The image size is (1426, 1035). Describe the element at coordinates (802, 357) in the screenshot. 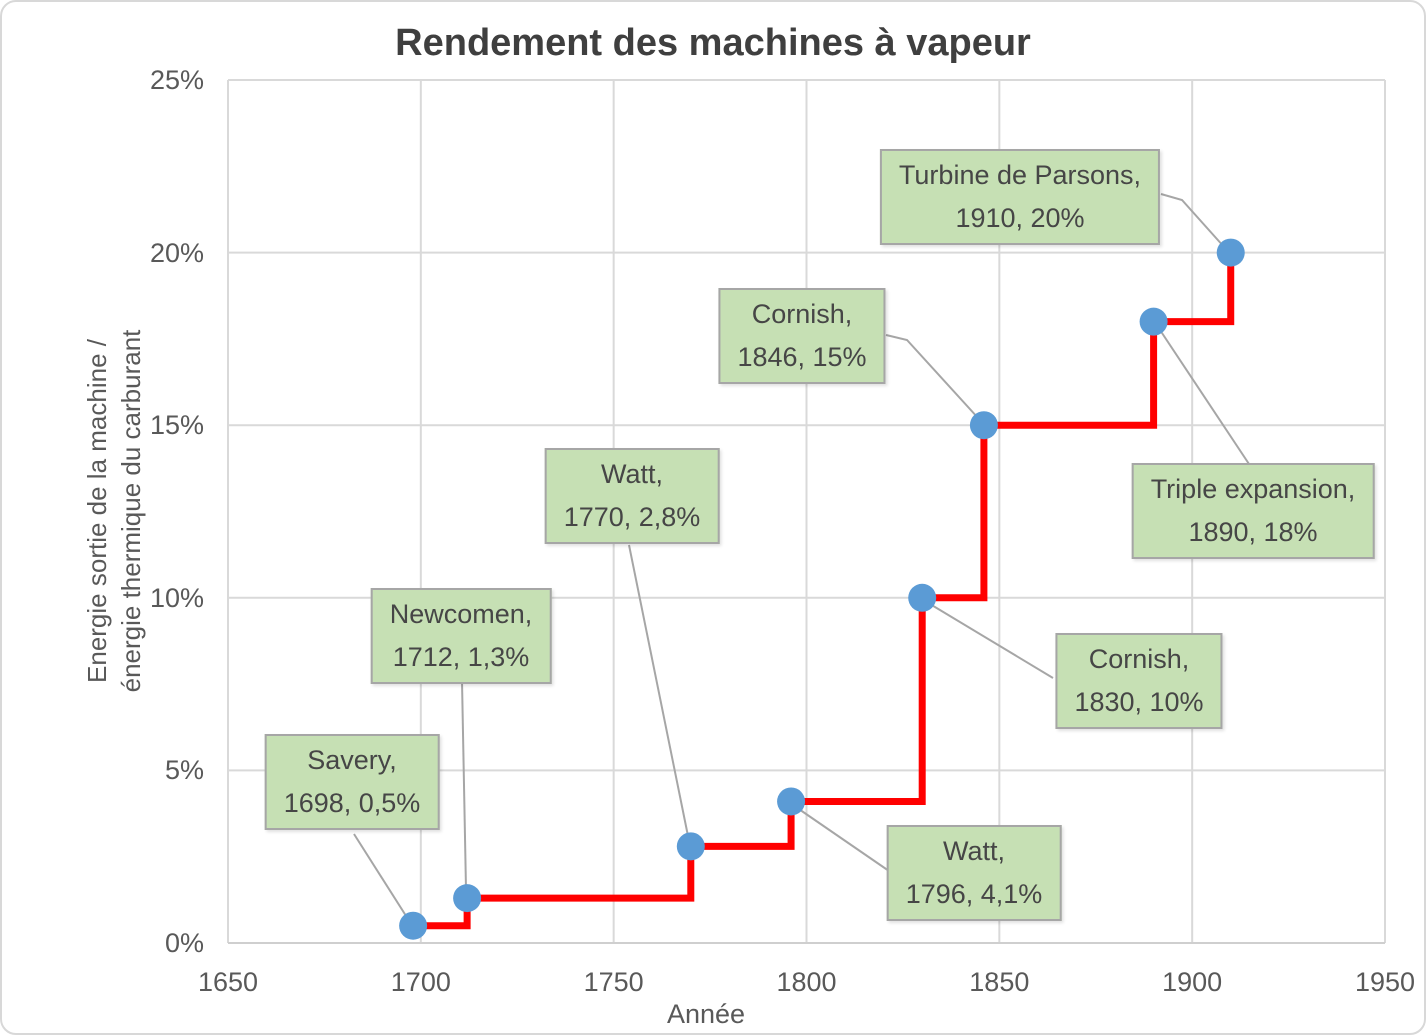

I see `data-label-value-line: 1846, 15%` at that location.